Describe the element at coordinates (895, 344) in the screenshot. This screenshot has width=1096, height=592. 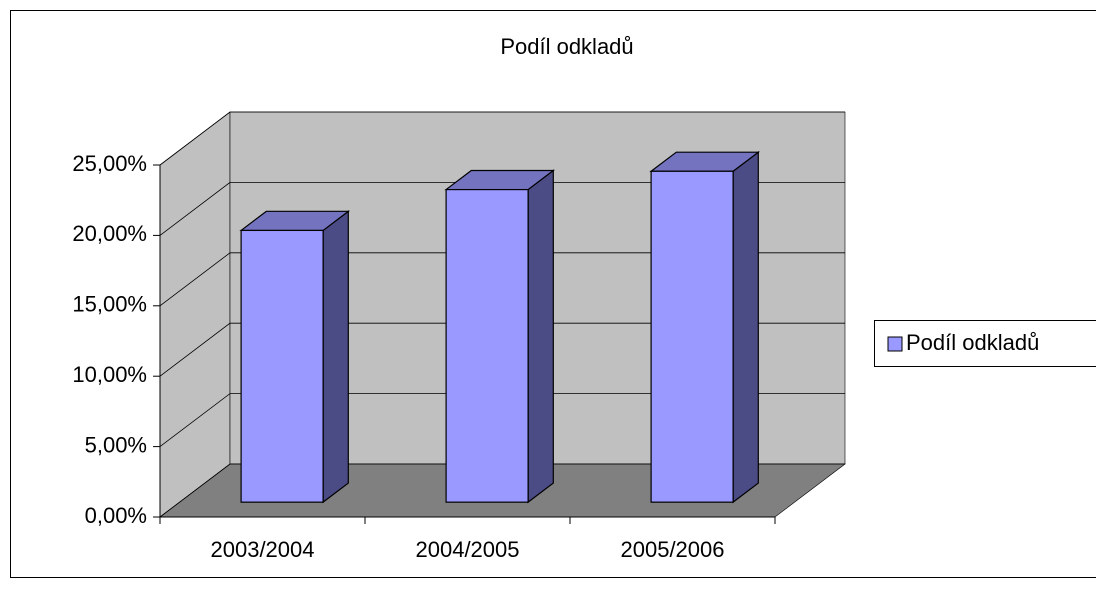
I see `legend-swatch` at that location.